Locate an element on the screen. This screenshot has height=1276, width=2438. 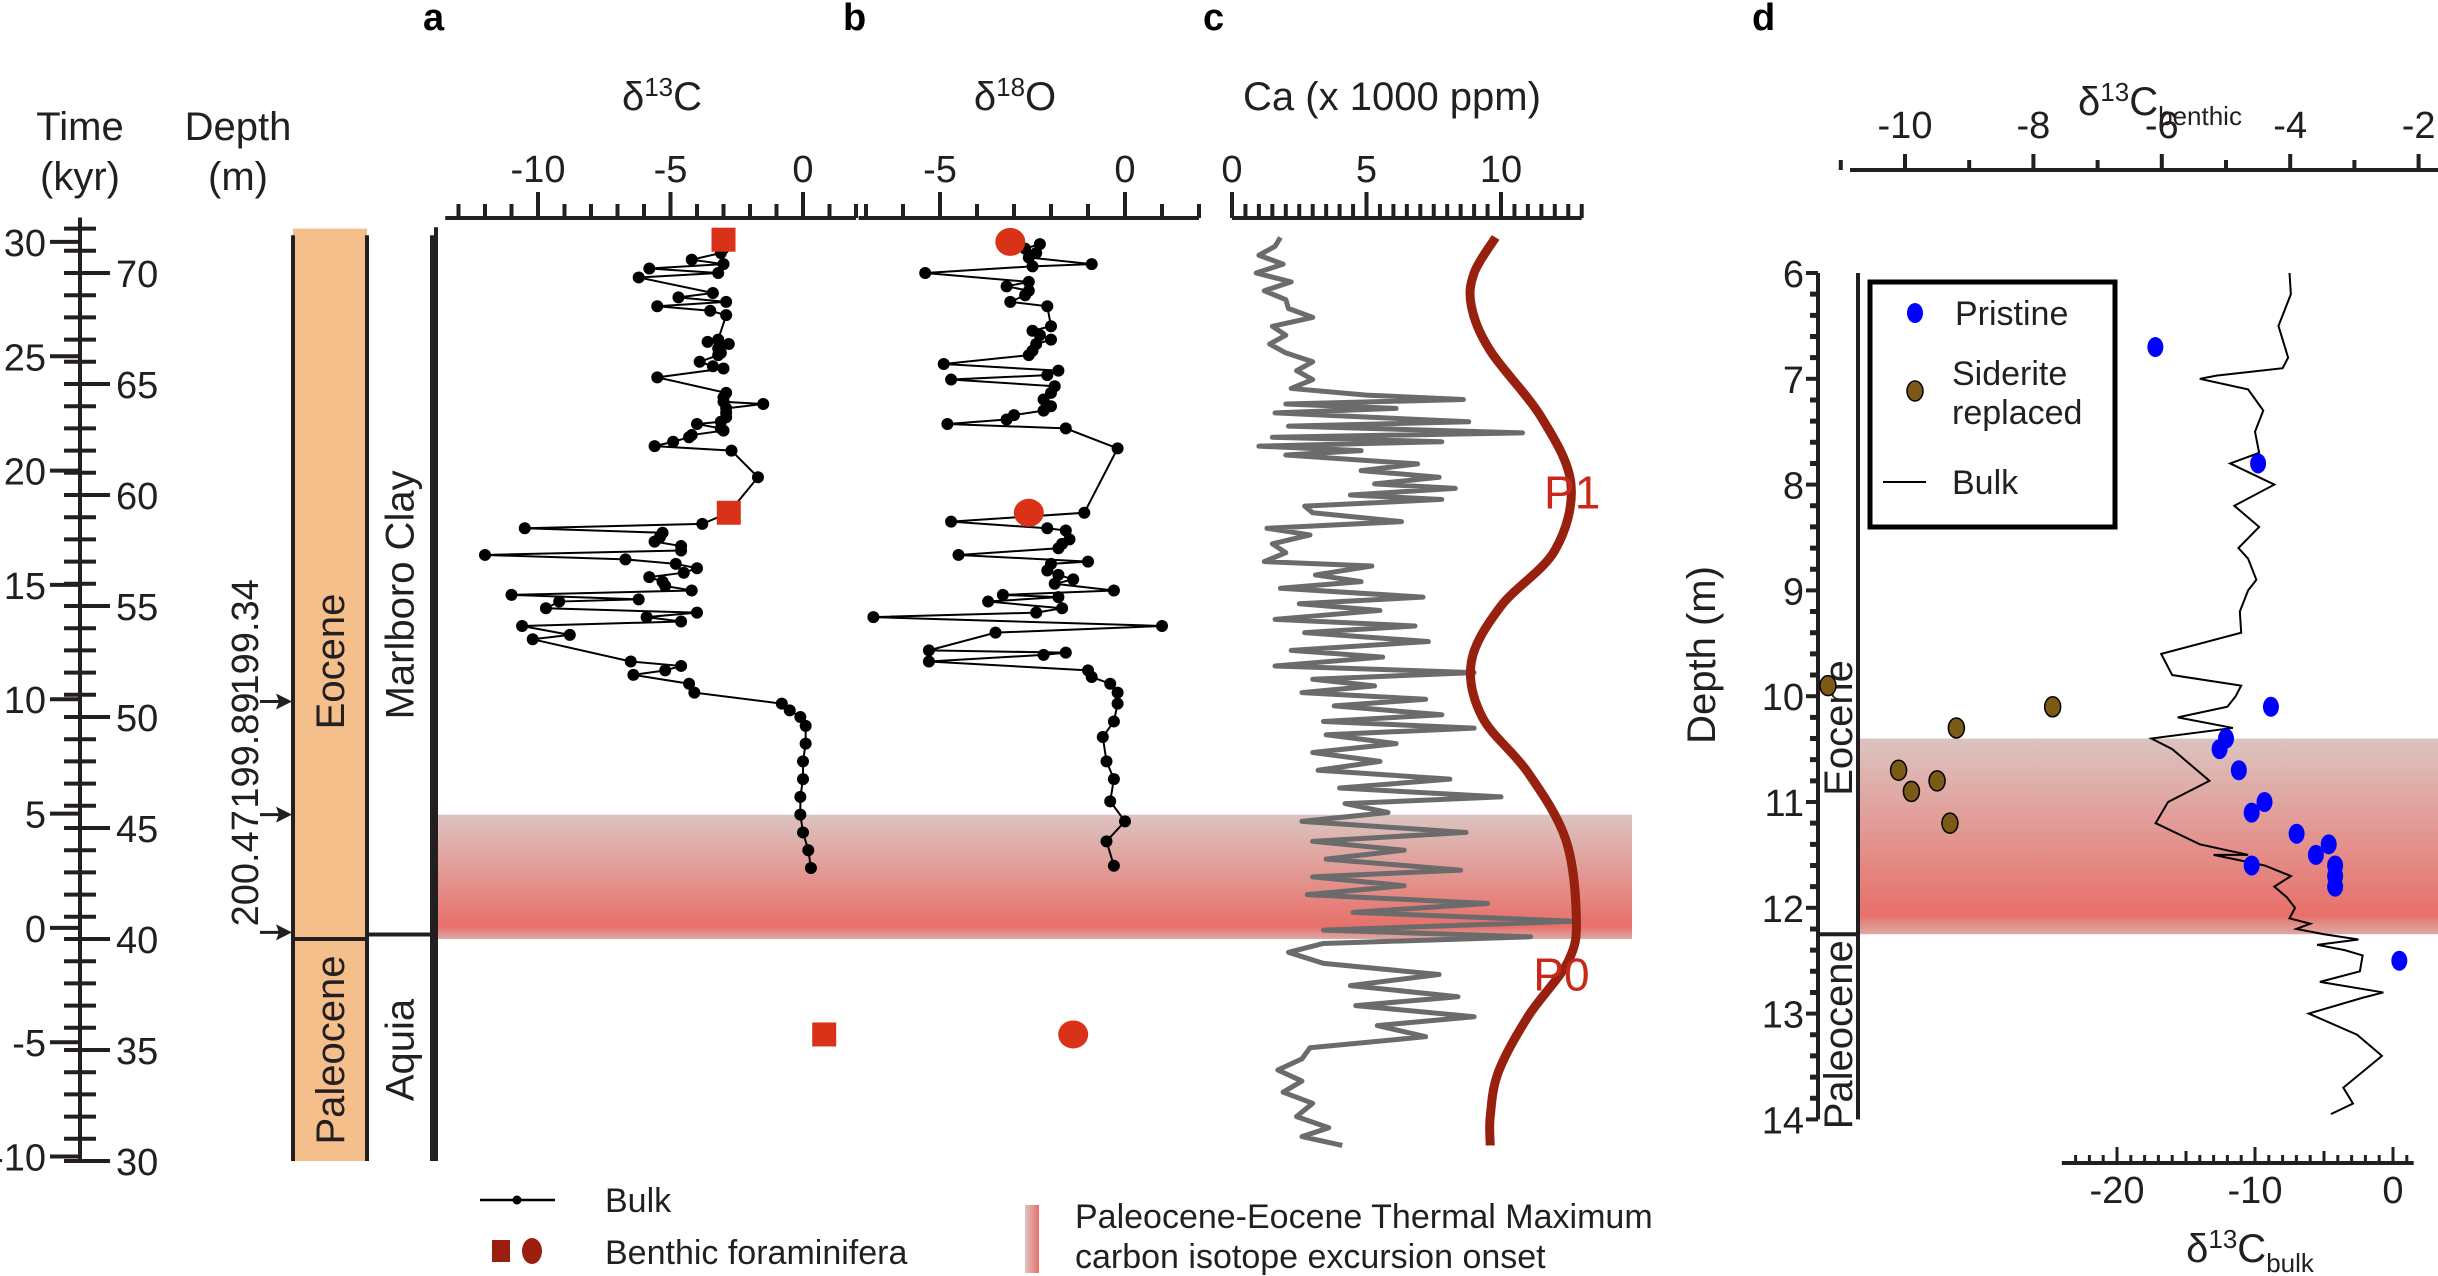
x-tick-label: -5 is located at coordinates (671, 170).